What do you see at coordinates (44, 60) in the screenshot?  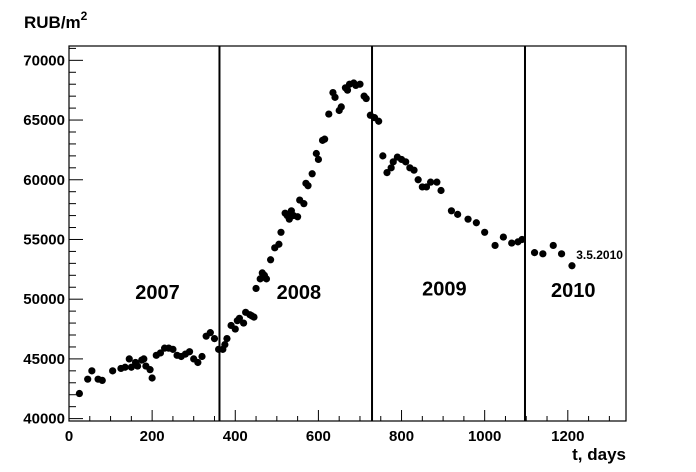 I see `y-tick-label: 70000` at bounding box center [44, 60].